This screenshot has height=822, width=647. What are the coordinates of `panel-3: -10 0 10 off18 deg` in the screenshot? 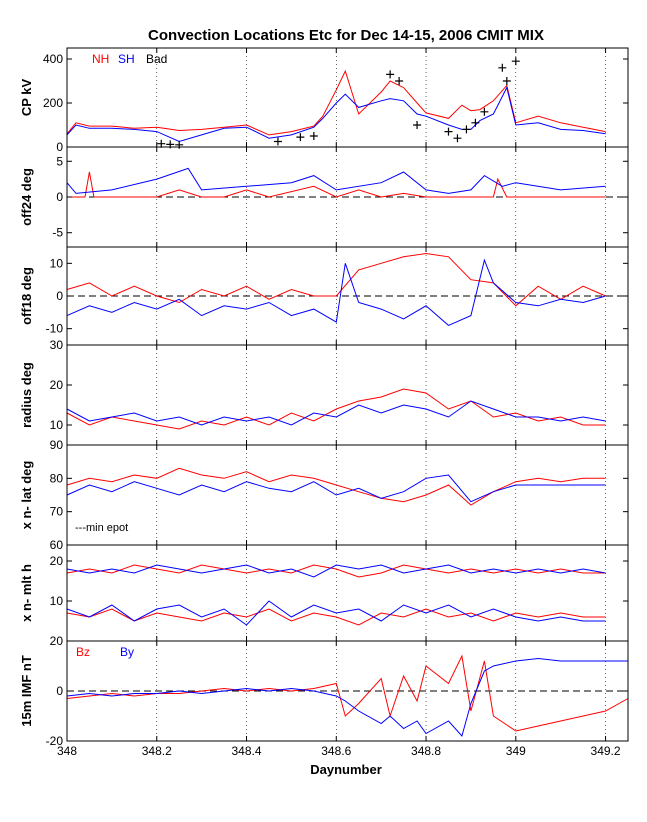 It's located at (324, 296).